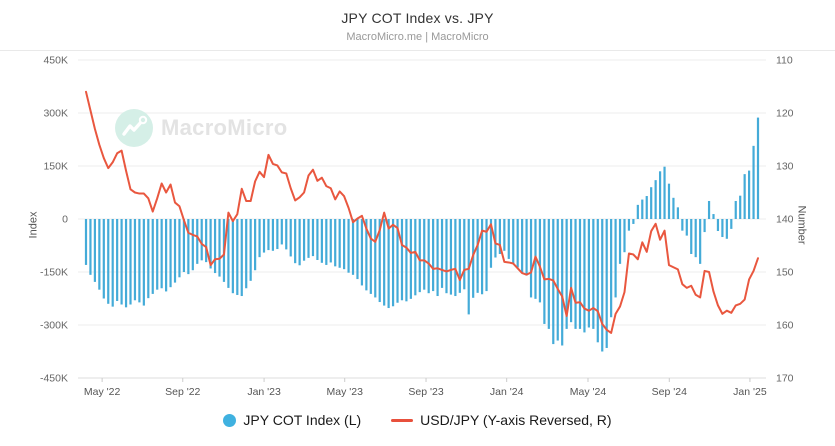 The height and width of the screenshot is (446, 835). What do you see at coordinates (669, 392) in the screenshot?
I see `x-axis-tick-label: Sep '24` at bounding box center [669, 392].